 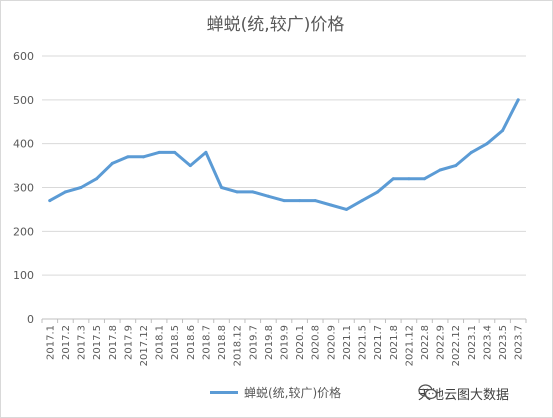 What do you see at coordinates (113, 342) in the screenshot?
I see `x-tick-label: 2017.8` at bounding box center [113, 342].